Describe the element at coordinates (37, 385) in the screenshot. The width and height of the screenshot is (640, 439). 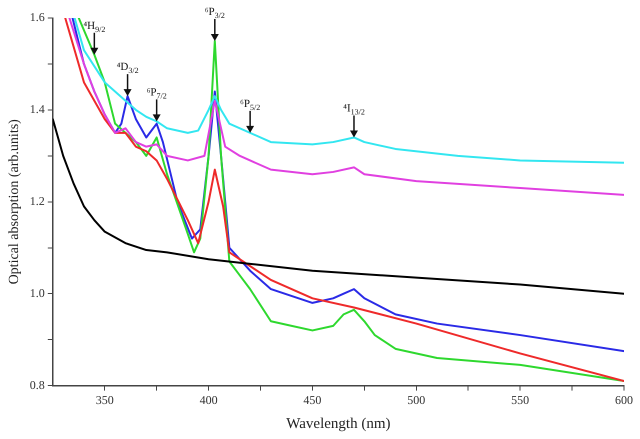
I see `y-tick-label: 0.8` at that location.